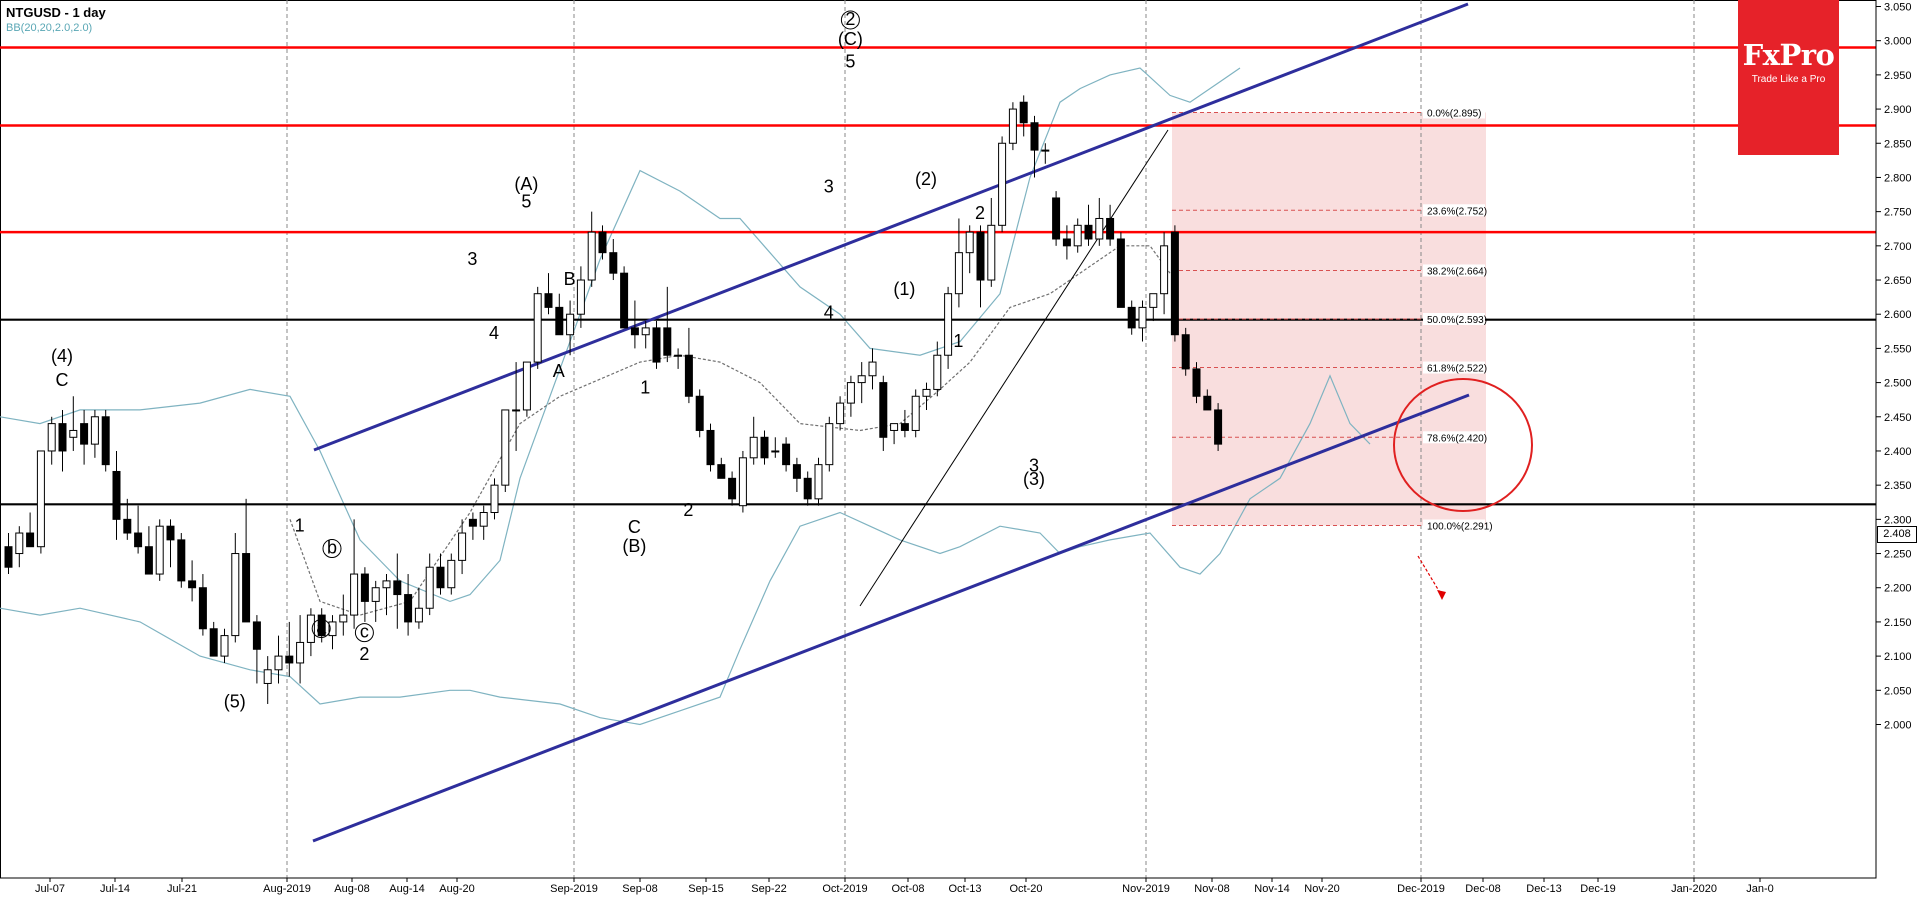 Image resolution: width=1918 pixels, height=898 pixels. Describe the element at coordinates (1482, 889) in the screenshot. I see `x-tick-label-20: Dec-08` at that location.